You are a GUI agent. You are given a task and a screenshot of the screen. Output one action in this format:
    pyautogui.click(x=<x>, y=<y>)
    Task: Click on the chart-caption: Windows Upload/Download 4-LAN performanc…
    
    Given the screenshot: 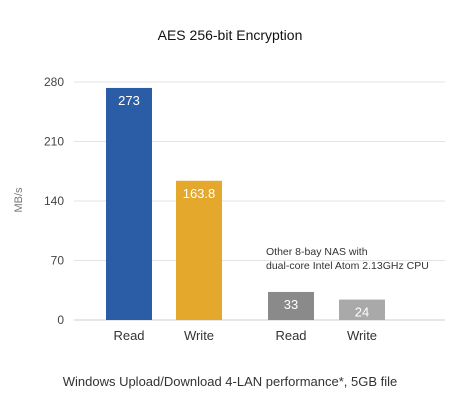 What is the action you would take?
    pyautogui.click(x=230, y=381)
    